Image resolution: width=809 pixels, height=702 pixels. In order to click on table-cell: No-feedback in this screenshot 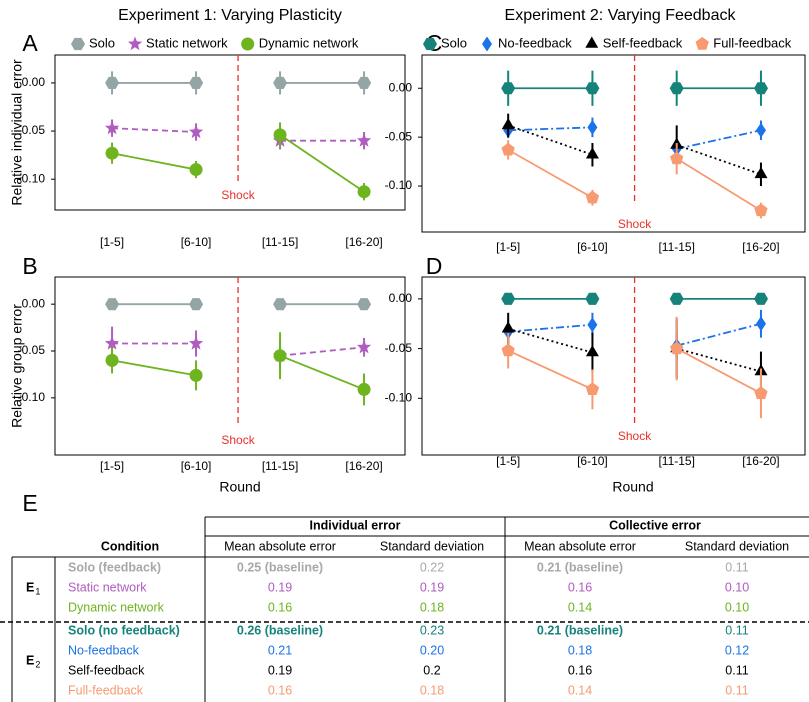, I will do `click(104, 650)`.